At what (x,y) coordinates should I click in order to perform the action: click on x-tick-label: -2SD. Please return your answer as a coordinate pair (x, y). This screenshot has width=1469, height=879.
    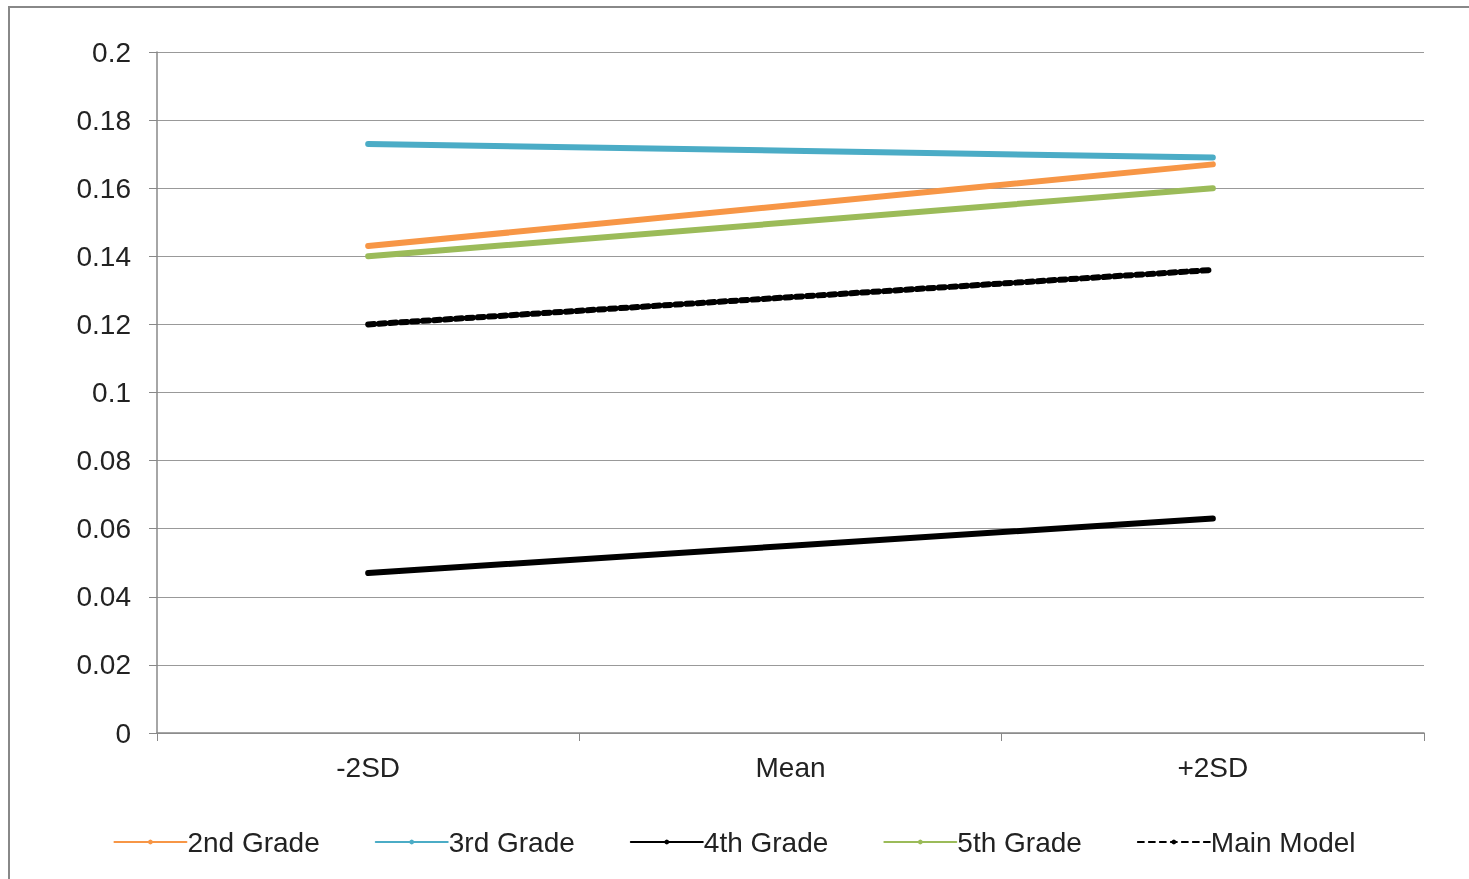
    Looking at the image, I should click on (368, 767).